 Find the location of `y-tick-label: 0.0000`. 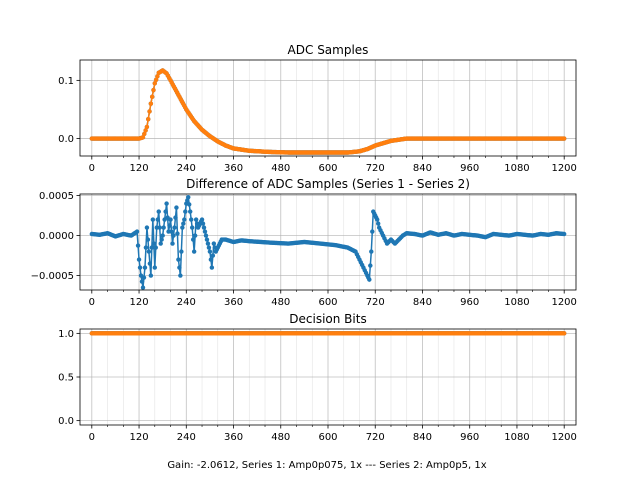

y-tick-label: 0.0000 is located at coordinates (56, 236).